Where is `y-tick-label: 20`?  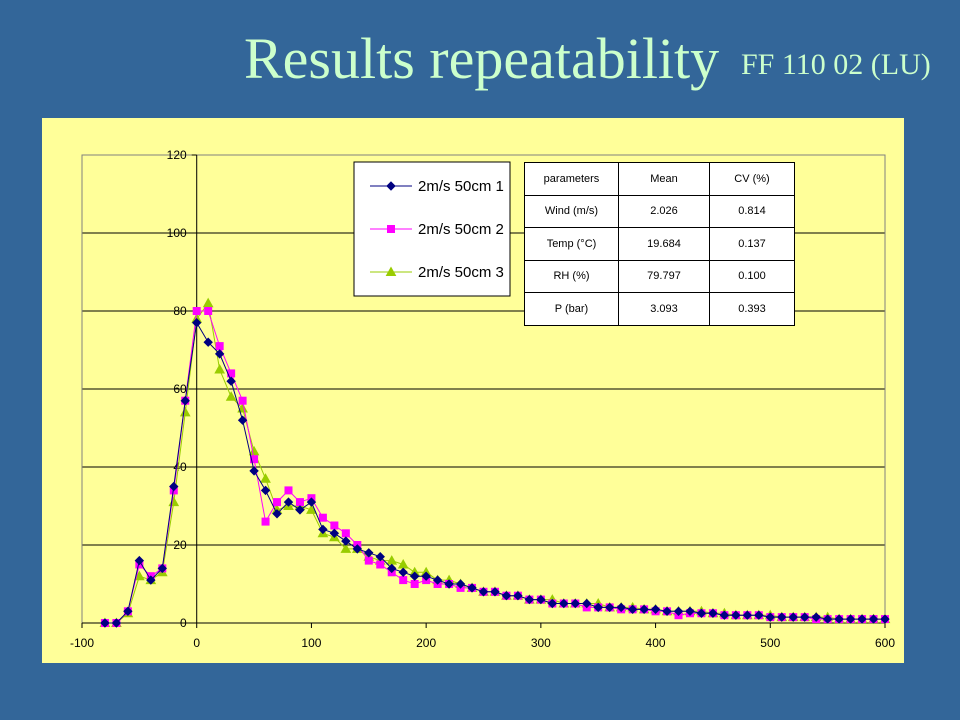
y-tick-label: 20 is located at coordinates (180, 545).